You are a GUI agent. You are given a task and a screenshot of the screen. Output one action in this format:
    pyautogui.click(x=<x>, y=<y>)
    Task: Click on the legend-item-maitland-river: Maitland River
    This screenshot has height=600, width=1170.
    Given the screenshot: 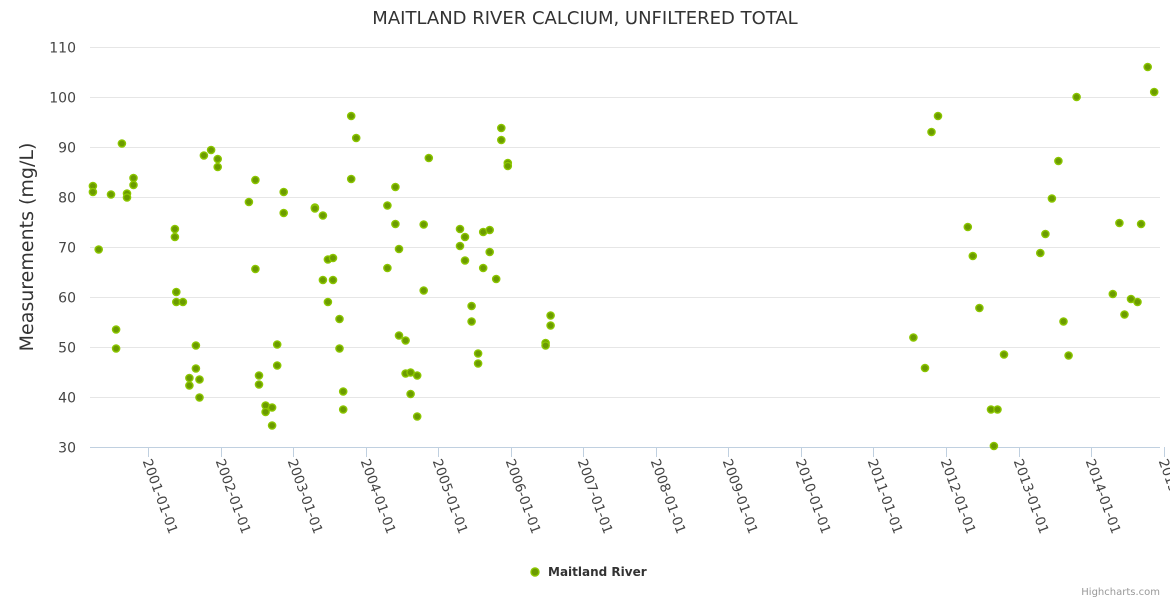 What is the action you would take?
    pyautogui.click(x=597, y=572)
    